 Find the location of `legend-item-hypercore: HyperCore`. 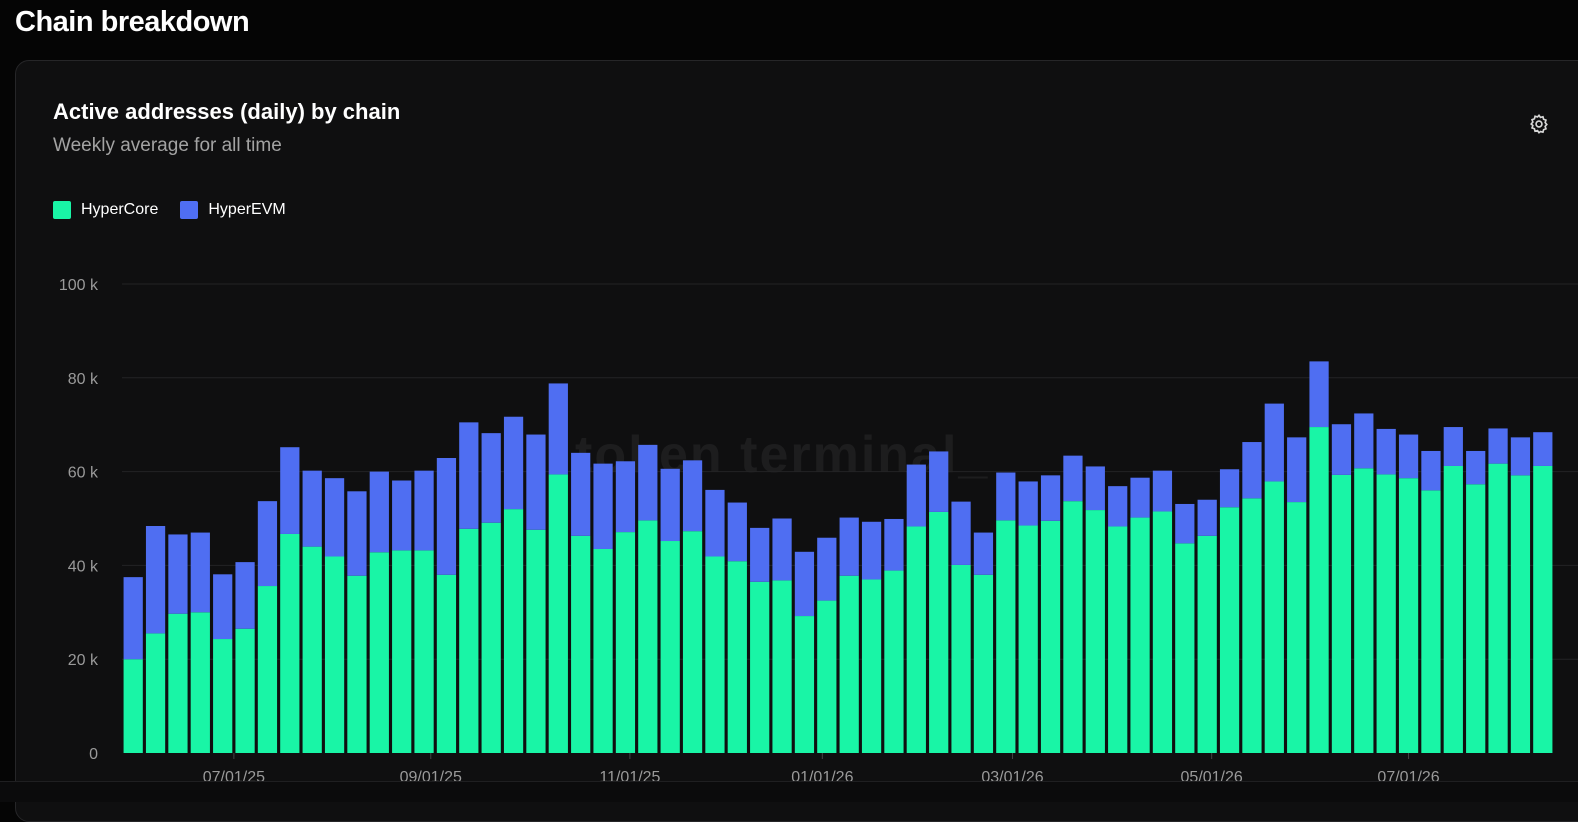

legend-item-hypercore: HyperCore is located at coordinates (105, 210).